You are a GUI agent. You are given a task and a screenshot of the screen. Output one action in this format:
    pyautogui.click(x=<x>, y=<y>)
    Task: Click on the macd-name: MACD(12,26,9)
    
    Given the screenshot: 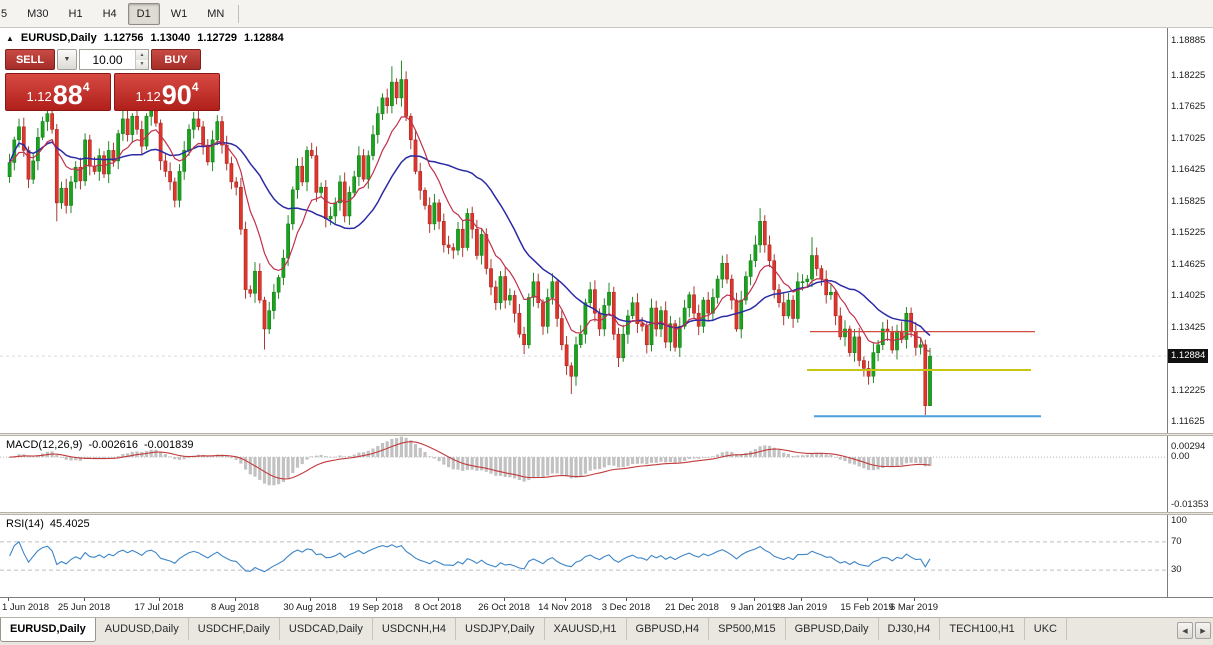 What is the action you would take?
    pyautogui.click(x=44, y=445)
    